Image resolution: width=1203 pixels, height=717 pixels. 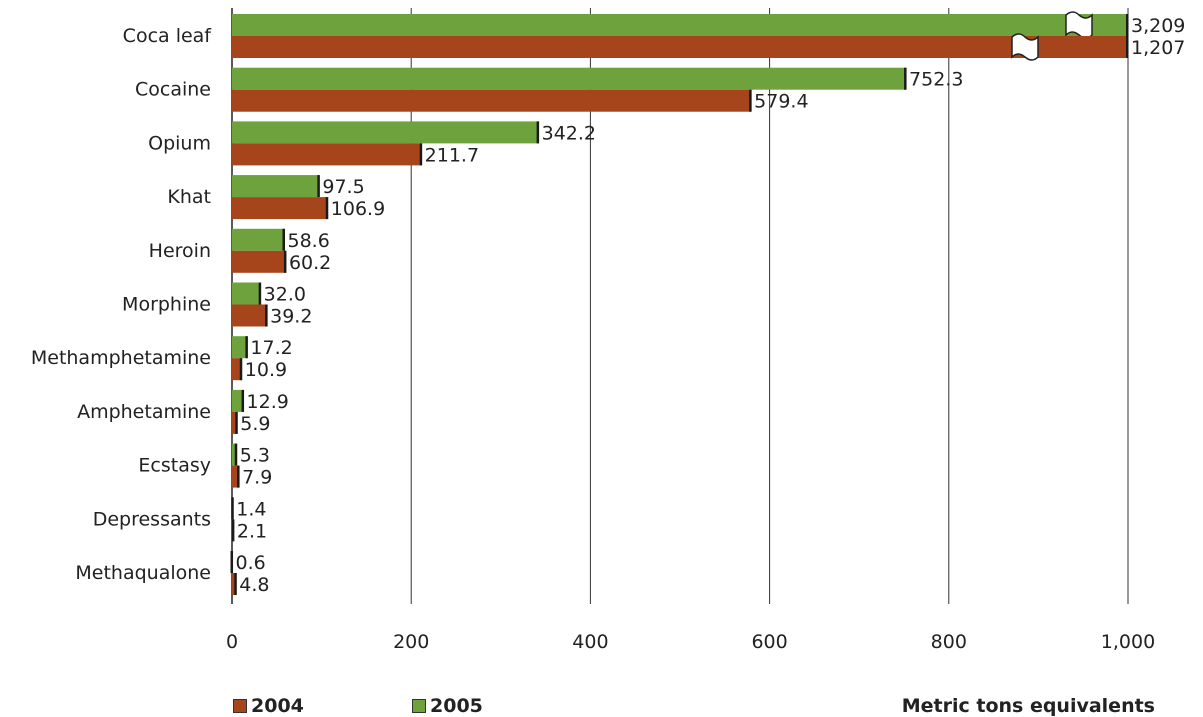 I want to click on category-label: Khat, so click(x=189, y=197).